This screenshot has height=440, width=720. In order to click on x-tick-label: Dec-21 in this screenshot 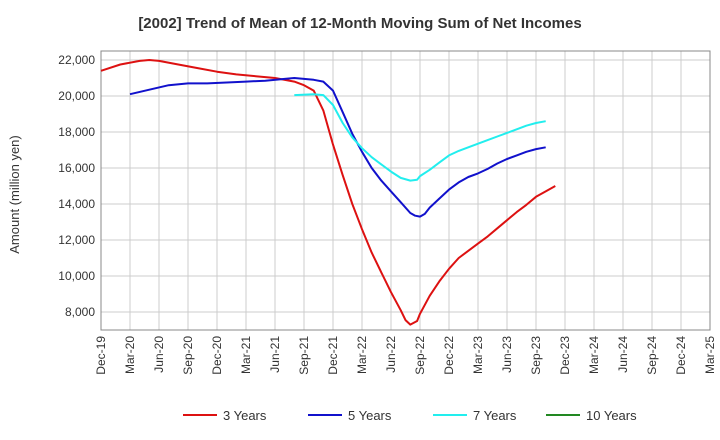, I will do `click(333, 355)`.